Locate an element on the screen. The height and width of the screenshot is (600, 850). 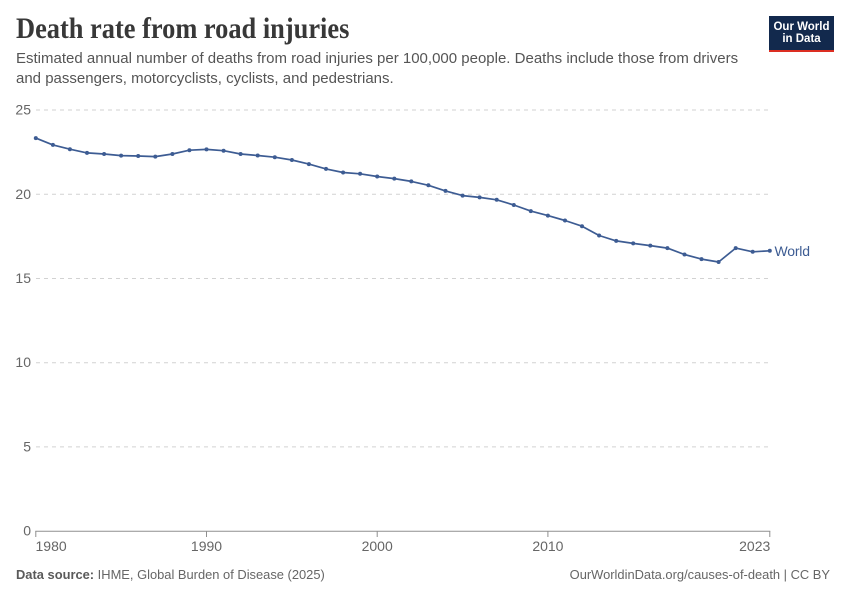
svg-text: 15 is located at coordinates (23, 278).